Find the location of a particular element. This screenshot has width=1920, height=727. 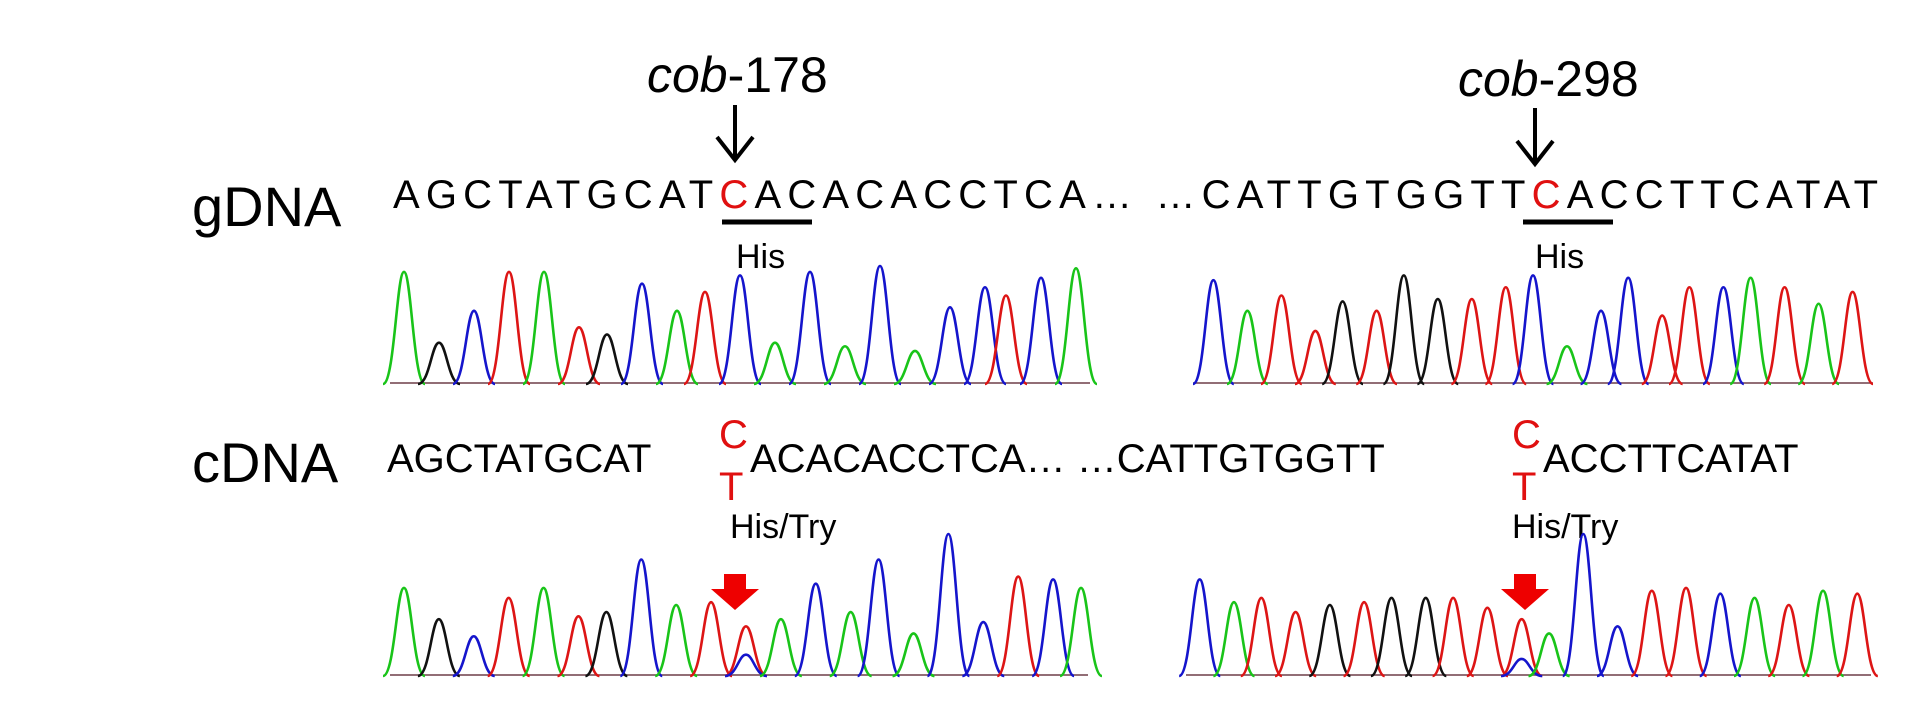

chromatogram-gdna-right is located at coordinates (1533, 330).